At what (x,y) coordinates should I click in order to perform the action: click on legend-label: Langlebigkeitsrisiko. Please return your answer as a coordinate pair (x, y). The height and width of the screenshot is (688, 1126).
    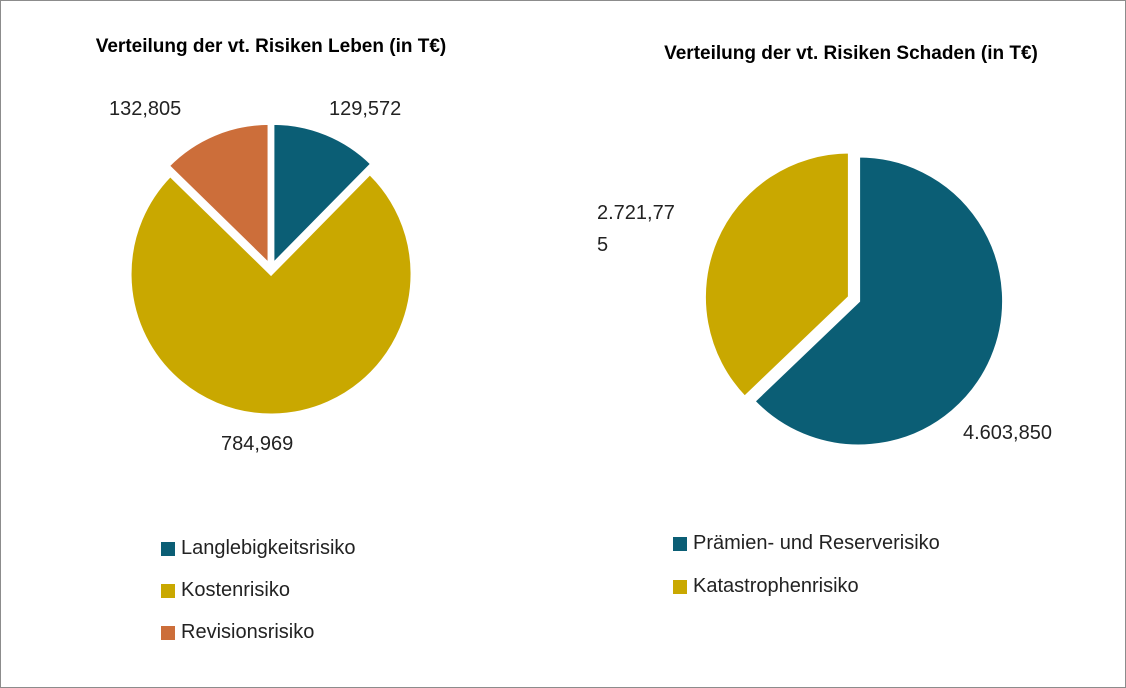
    Looking at the image, I should click on (268, 548).